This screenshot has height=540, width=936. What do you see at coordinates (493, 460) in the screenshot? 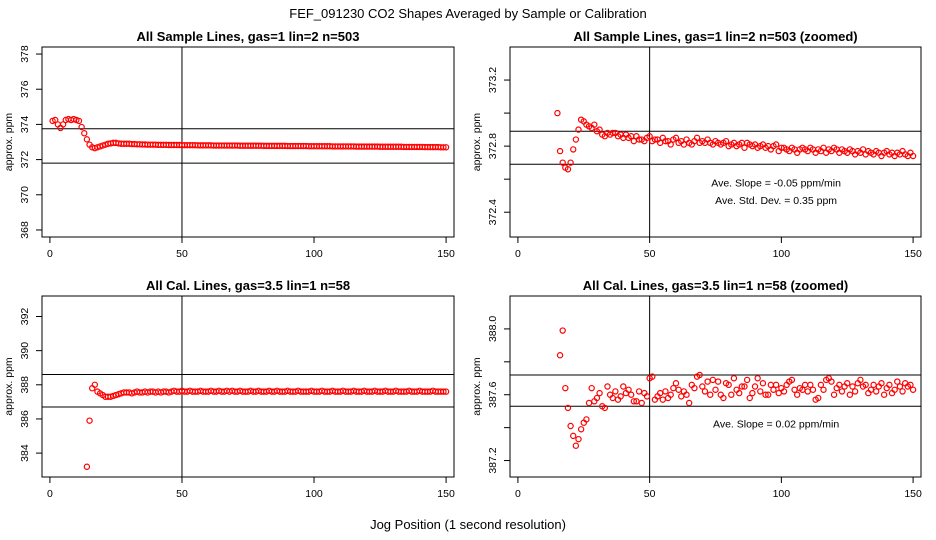
I see `y-tick-label: 387.2` at bounding box center [493, 460].